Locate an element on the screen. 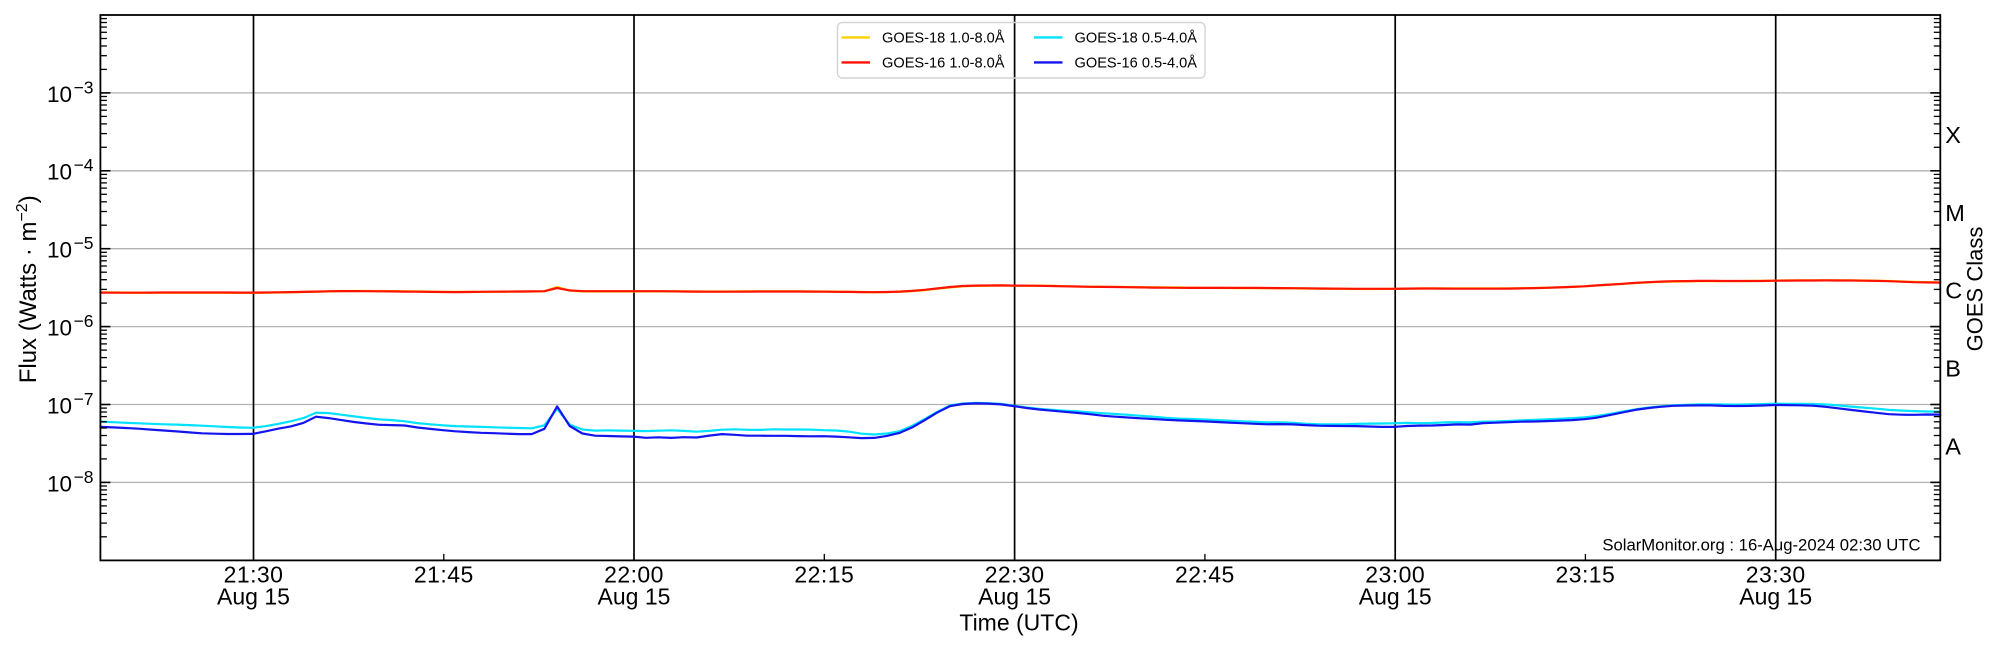 This screenshot has height=650, width=2000. svg-text: X is located at coordinates (1953, 135).